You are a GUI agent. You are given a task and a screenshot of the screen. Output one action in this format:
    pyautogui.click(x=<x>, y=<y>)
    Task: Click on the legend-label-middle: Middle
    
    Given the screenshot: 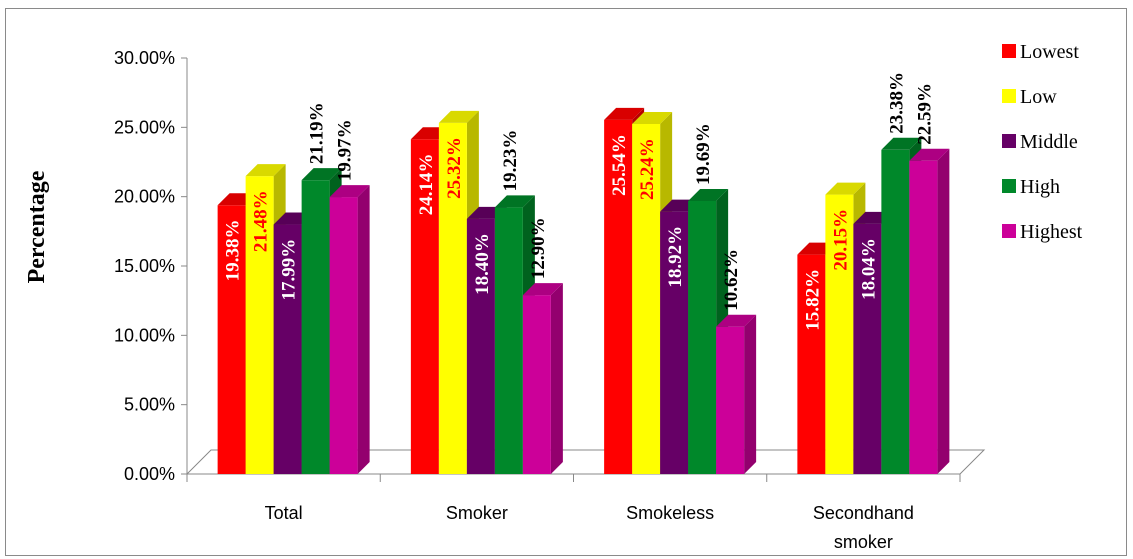 What is the action you would take?
    pyautogui.click(x=1049, y=142)
    